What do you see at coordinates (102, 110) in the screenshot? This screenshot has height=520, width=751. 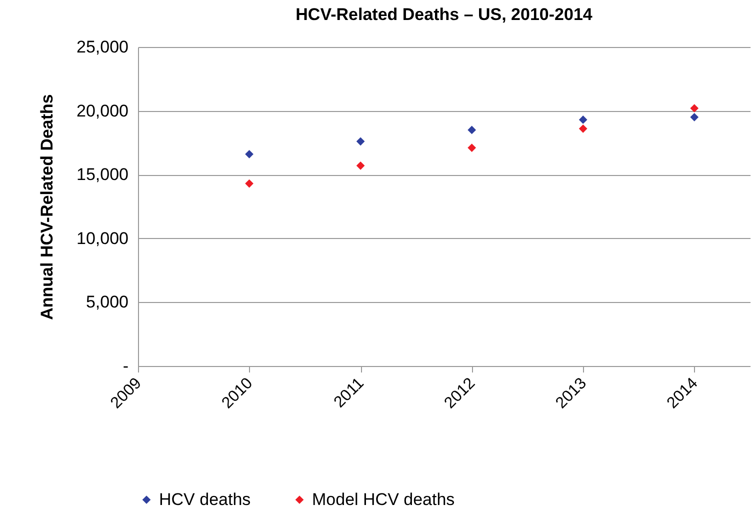 I see `y-tick-label: 20,000` at bounding box center [102, 110].